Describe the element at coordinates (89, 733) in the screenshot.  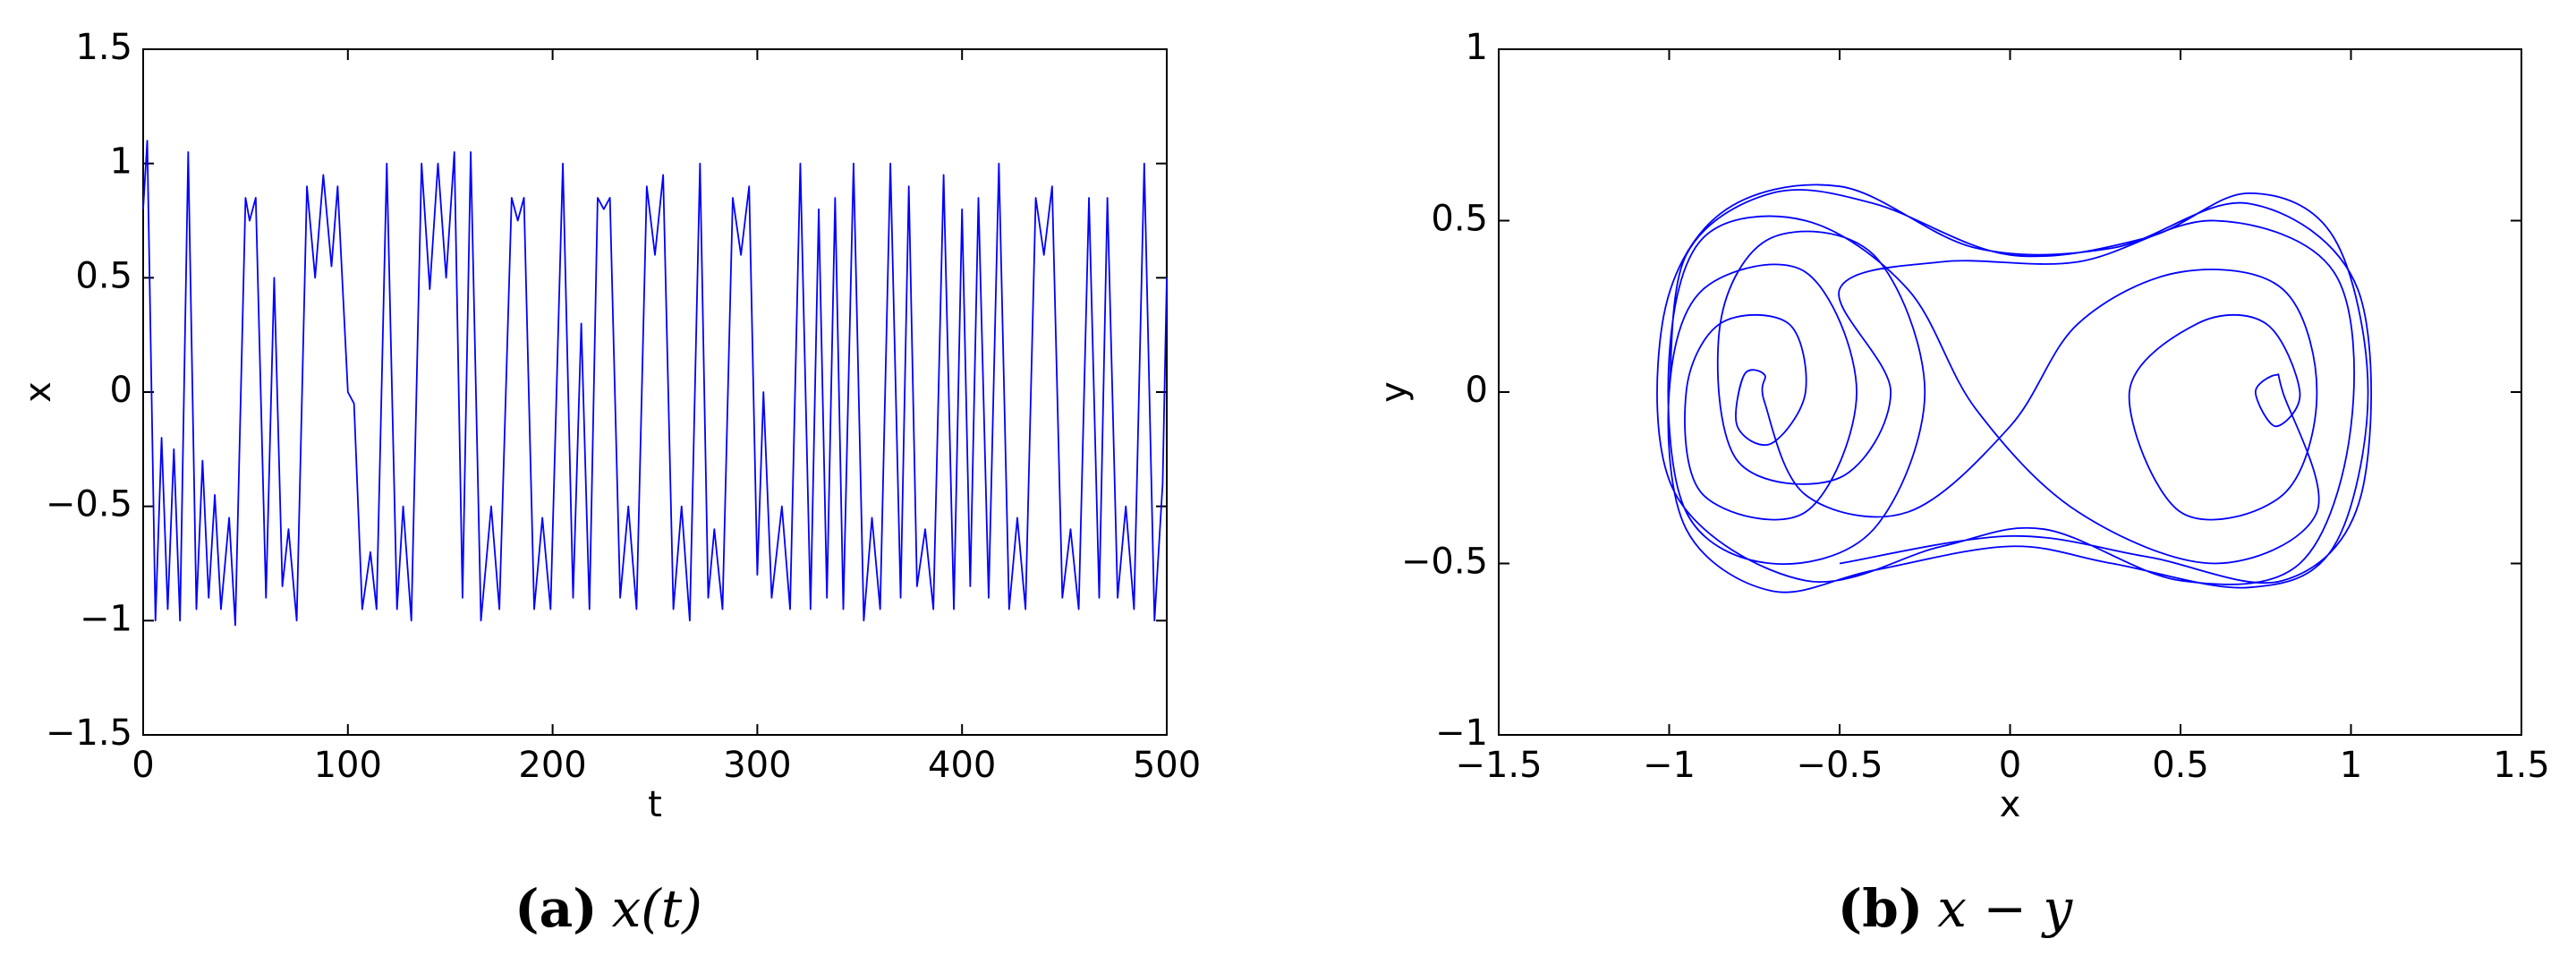
I see `y-tick-label: −1.5` at that location.